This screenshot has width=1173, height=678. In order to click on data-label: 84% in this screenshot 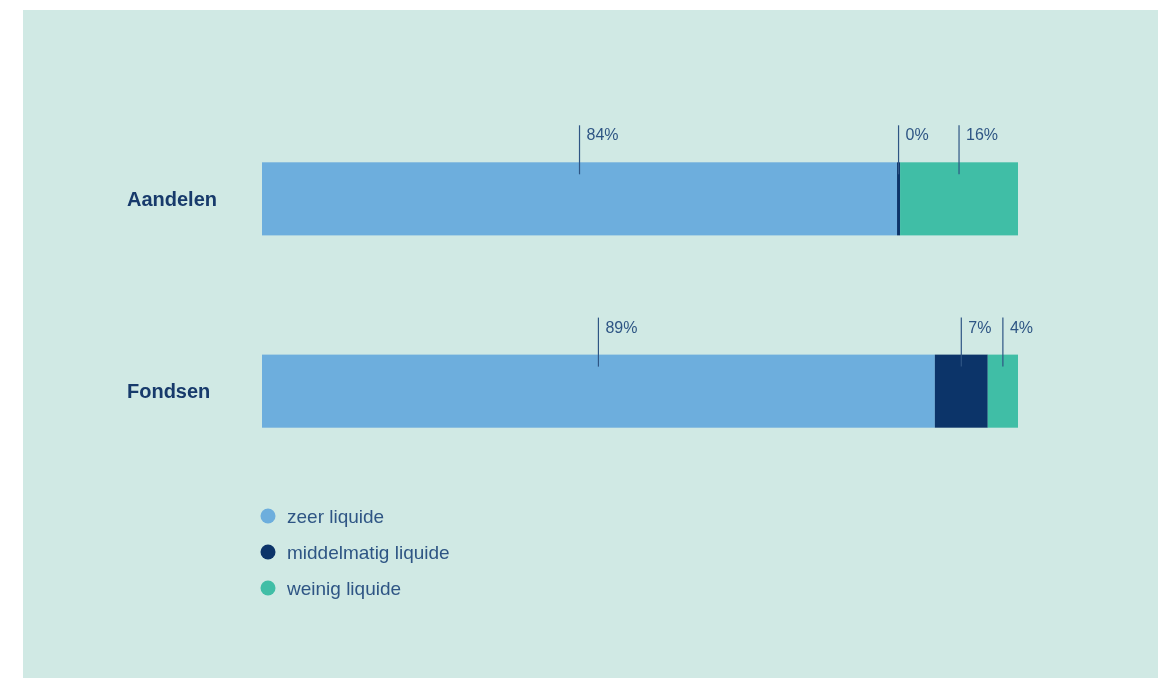, I will do `click(602, 135)`.